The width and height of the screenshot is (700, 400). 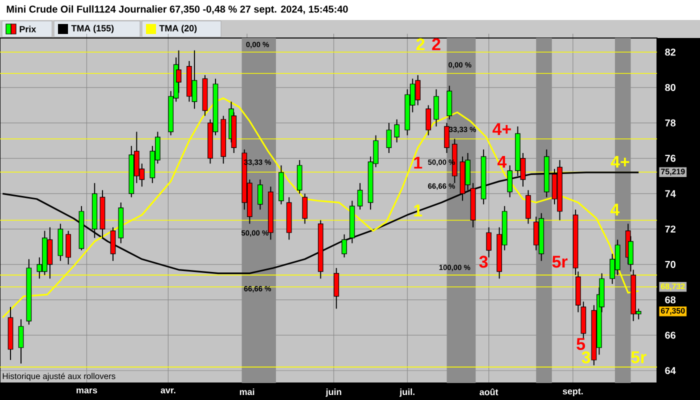 I want to click on y-tick-label: 66, so click(x=670, y=335).